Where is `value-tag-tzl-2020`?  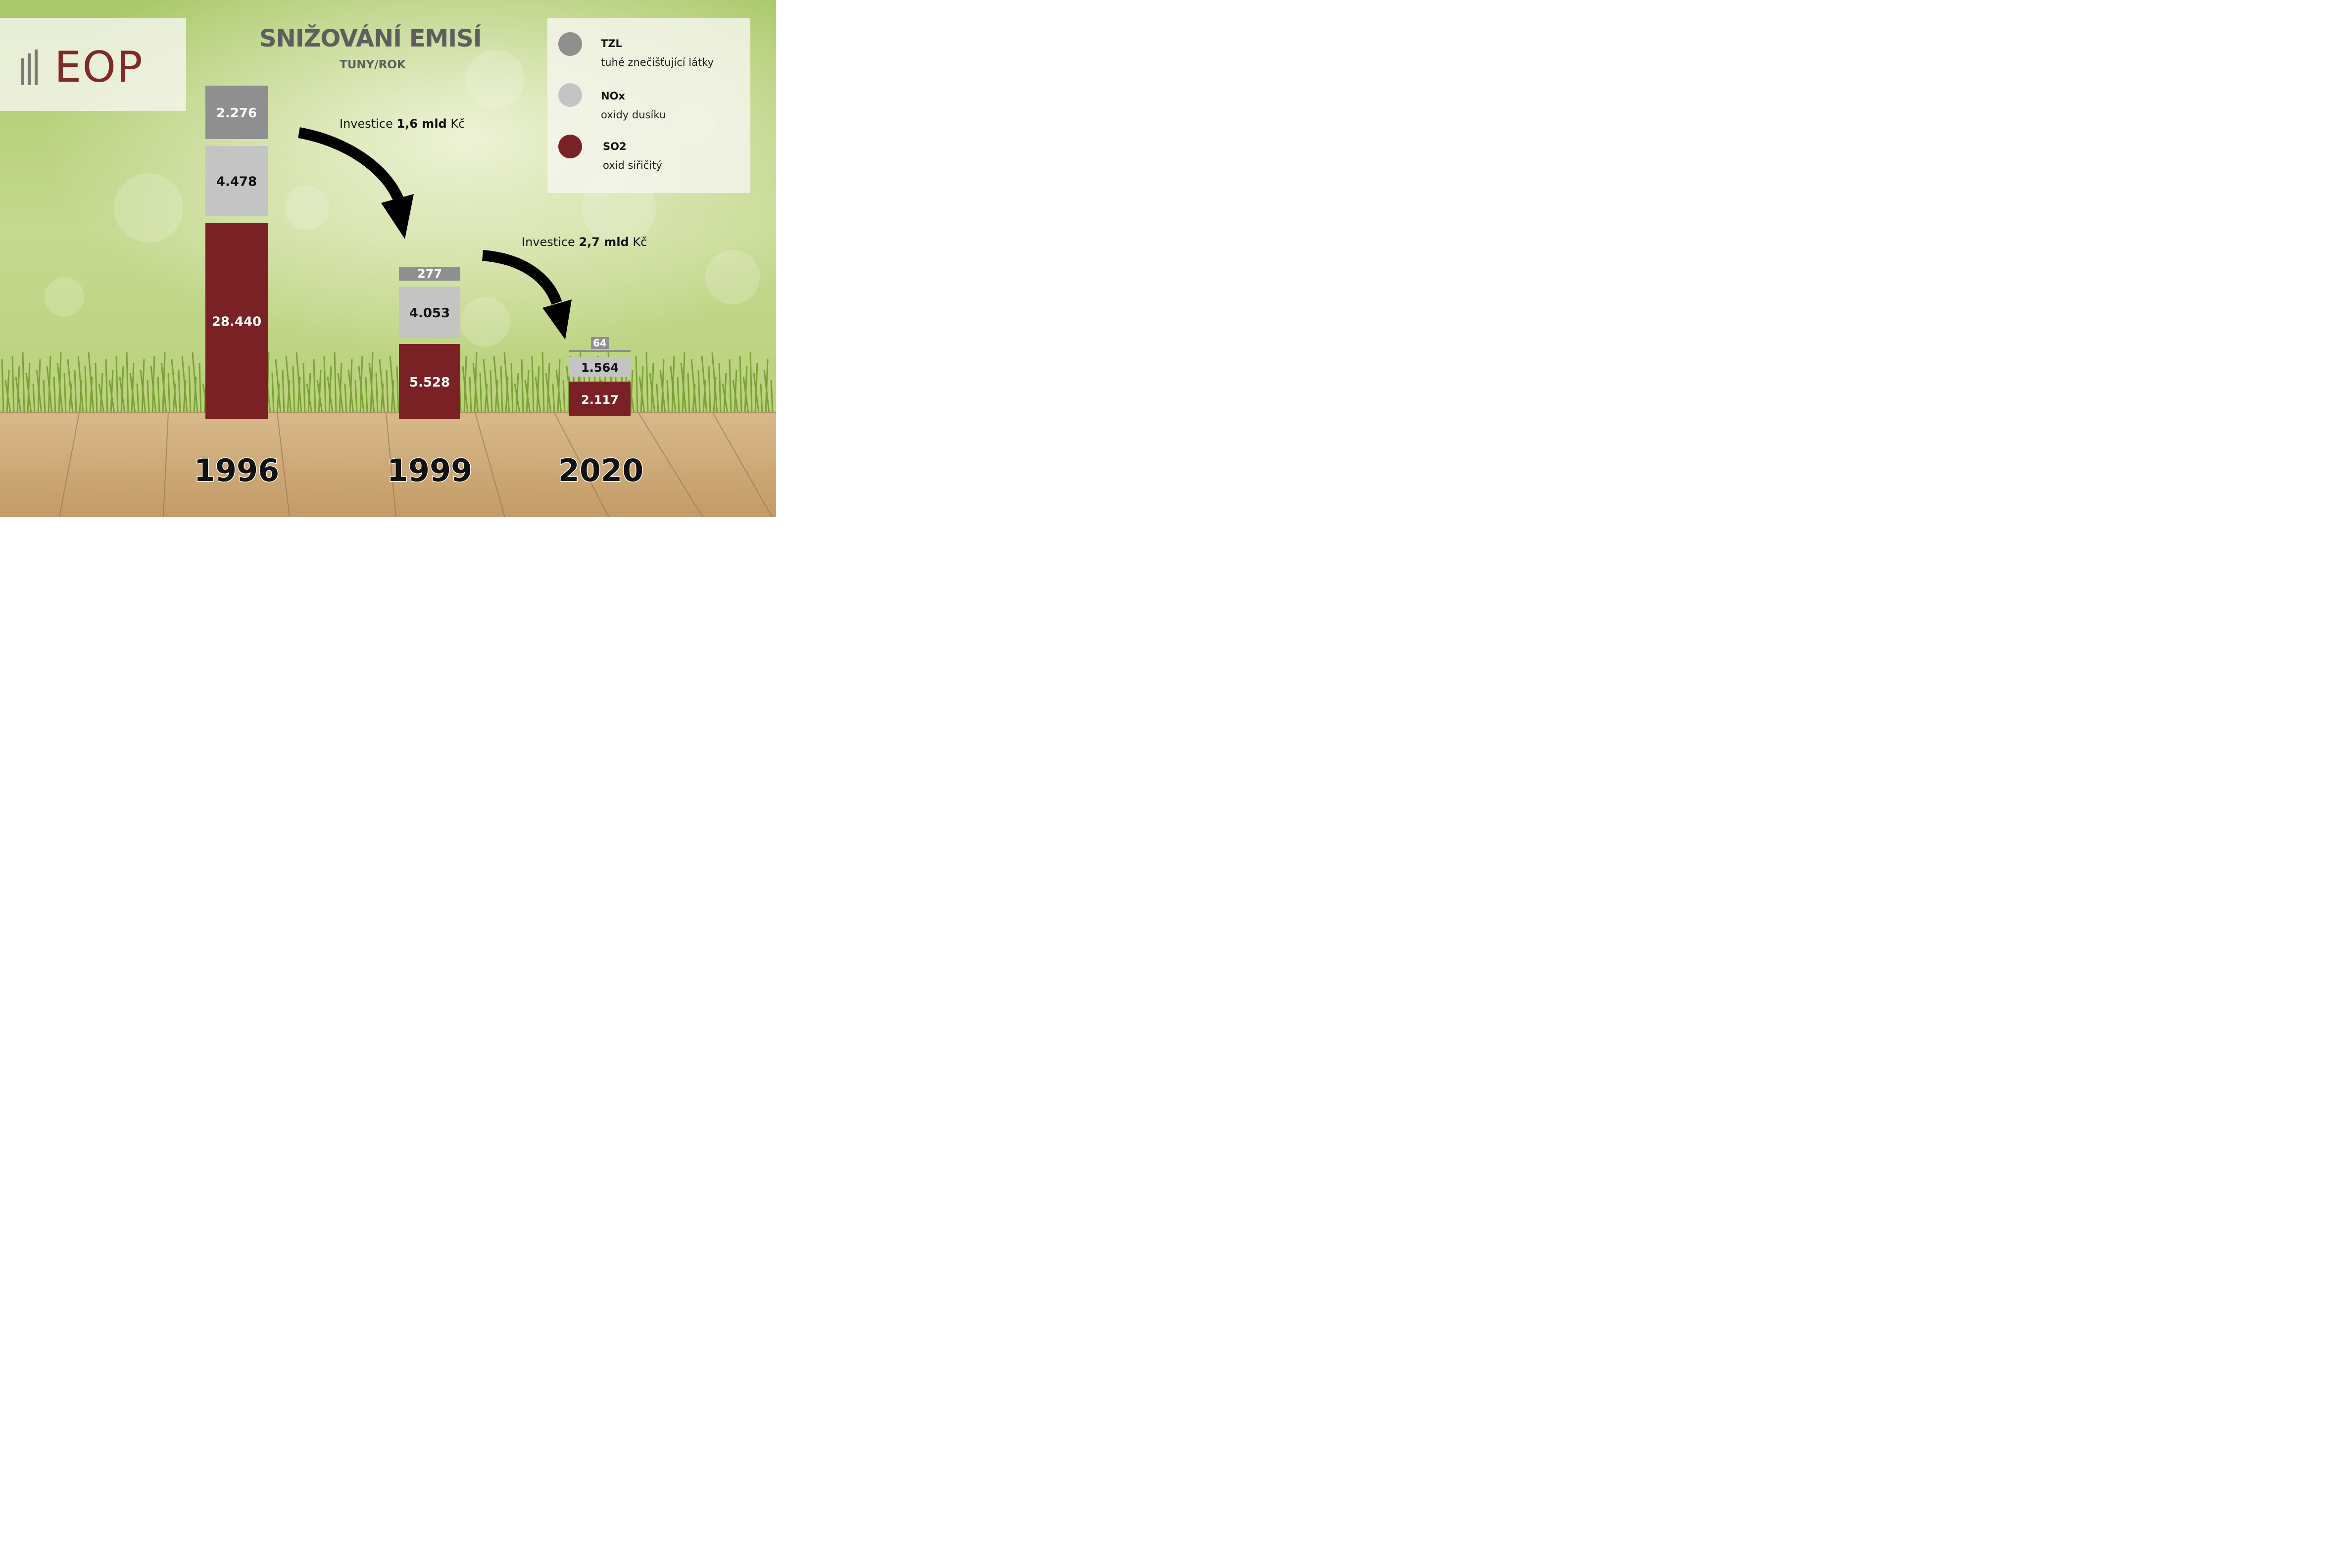 value-tag-tzl-2020 is located at coordinates (600, 343).